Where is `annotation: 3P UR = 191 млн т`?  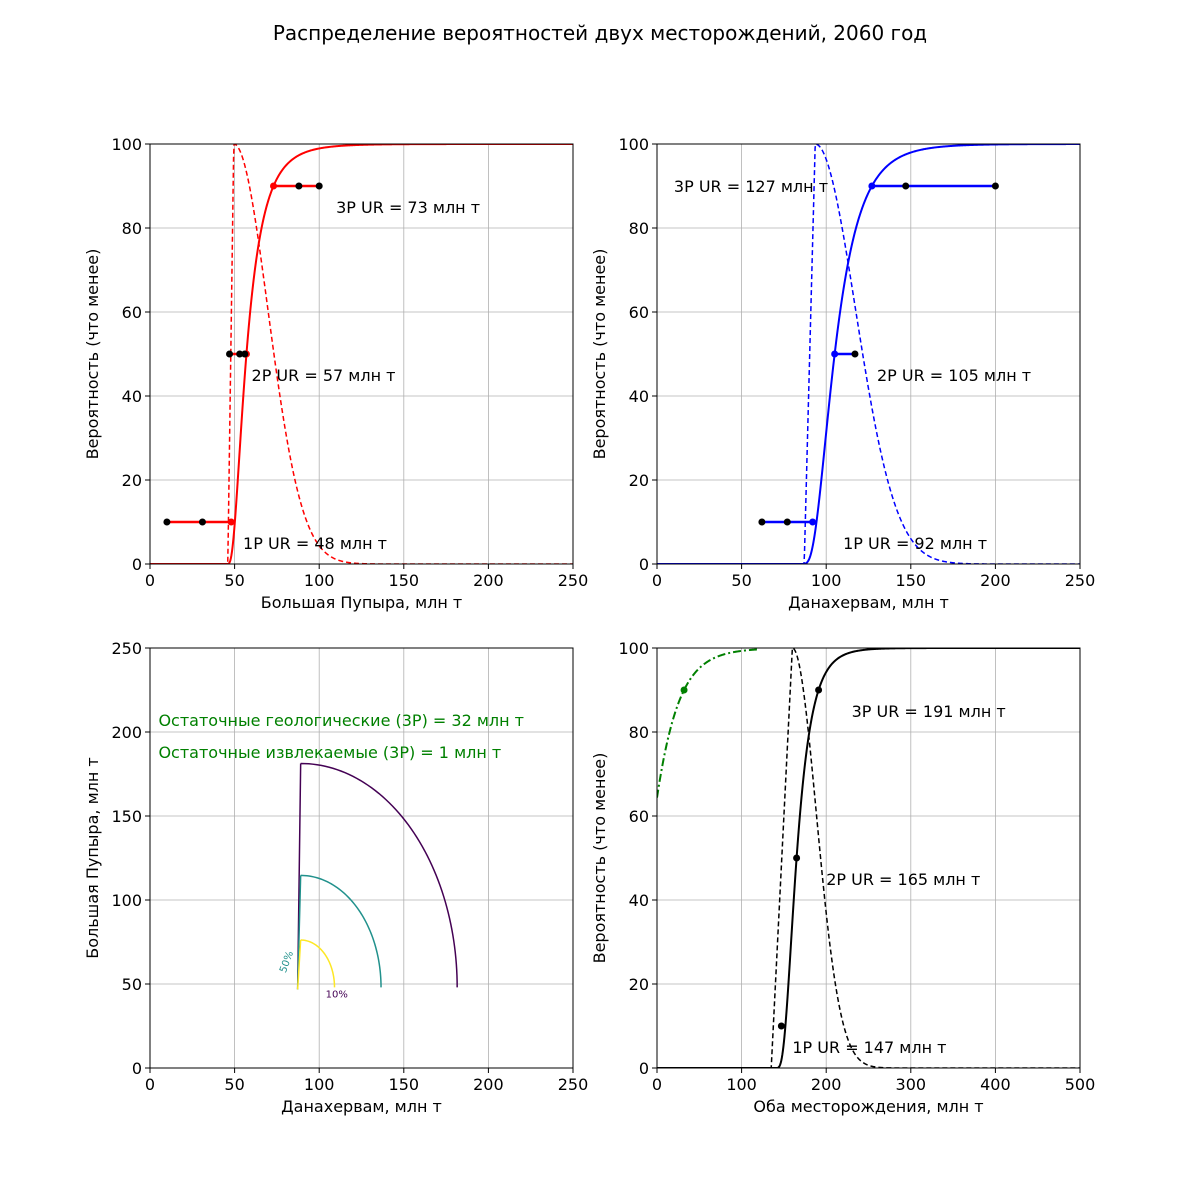 annotation: 3P UR = 191 млн т is located at coordinates (929, 711).